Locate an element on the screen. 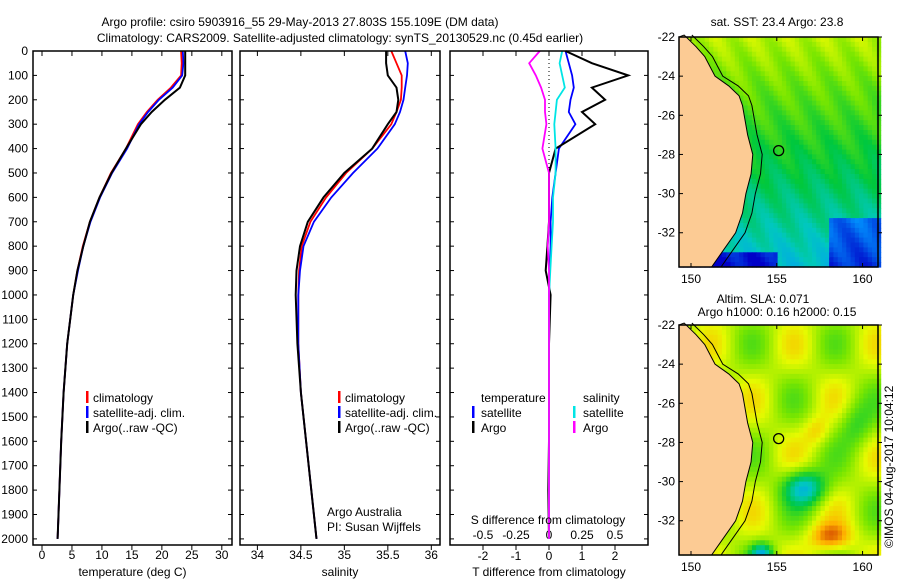 The width and height of the screenshot is (900, 585). lon-tick-label: 160 is located at coordinates (863, 567).